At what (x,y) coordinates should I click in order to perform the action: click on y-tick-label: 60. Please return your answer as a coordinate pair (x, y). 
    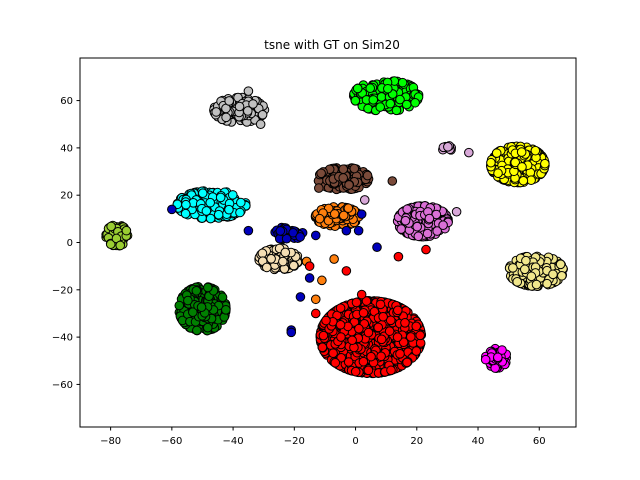
    Looking at the image, I should click on (66, 101).